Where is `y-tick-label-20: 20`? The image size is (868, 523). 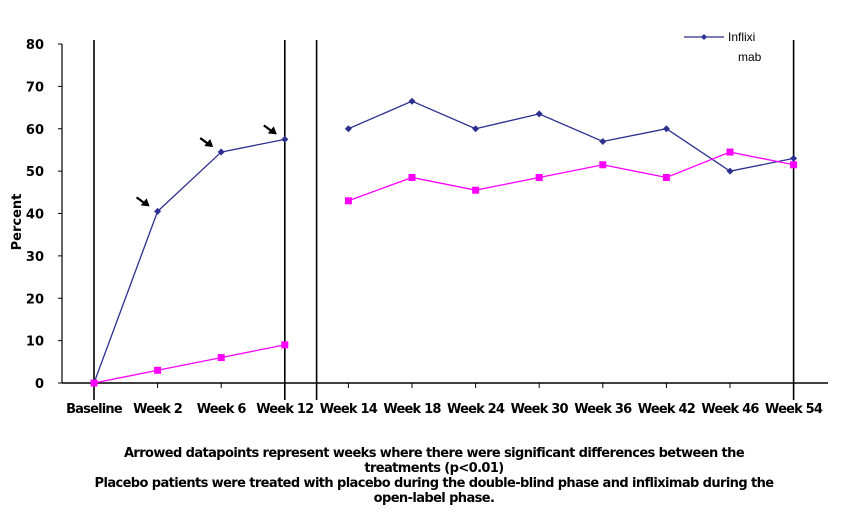
y-tick-label-20: 20 is located at coordinates (35, 299).